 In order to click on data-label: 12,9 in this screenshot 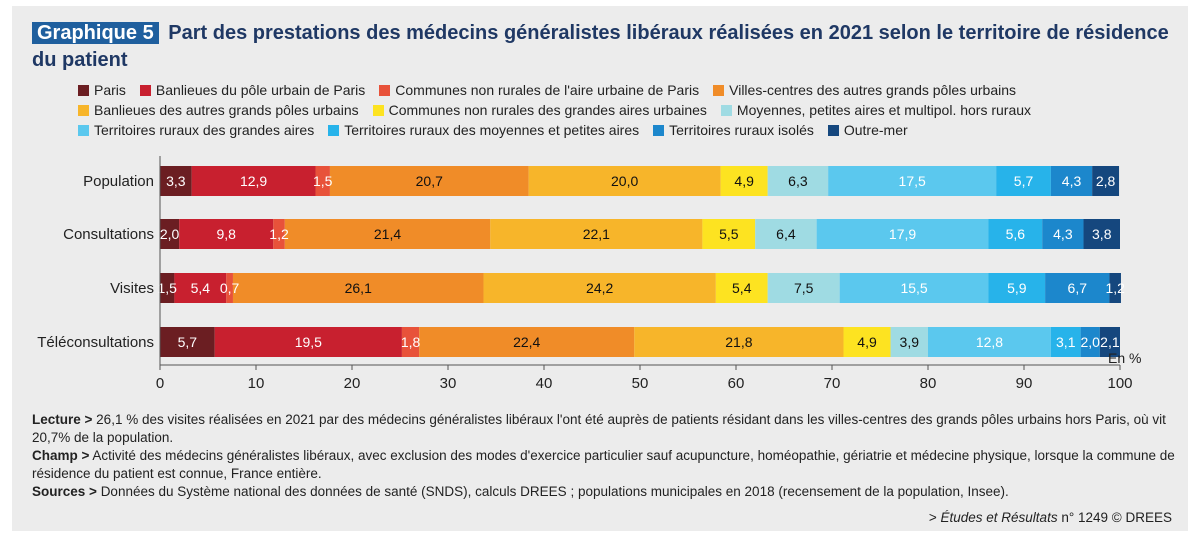, I will do `click(253, 181)`.